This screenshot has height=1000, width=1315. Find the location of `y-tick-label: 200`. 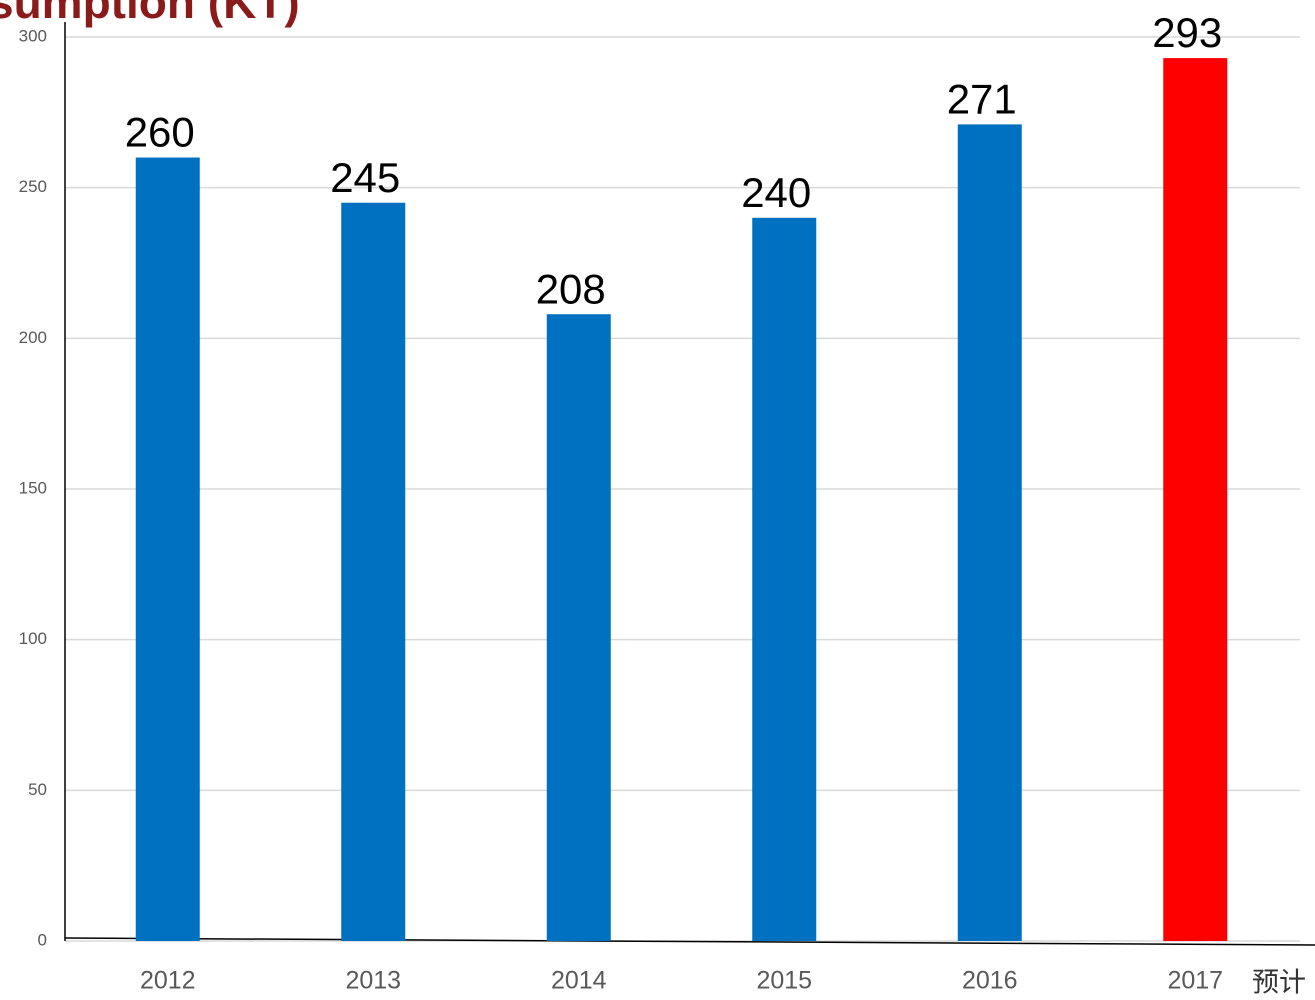

y-tick-label: 200 is located at coordinates (33, 337).